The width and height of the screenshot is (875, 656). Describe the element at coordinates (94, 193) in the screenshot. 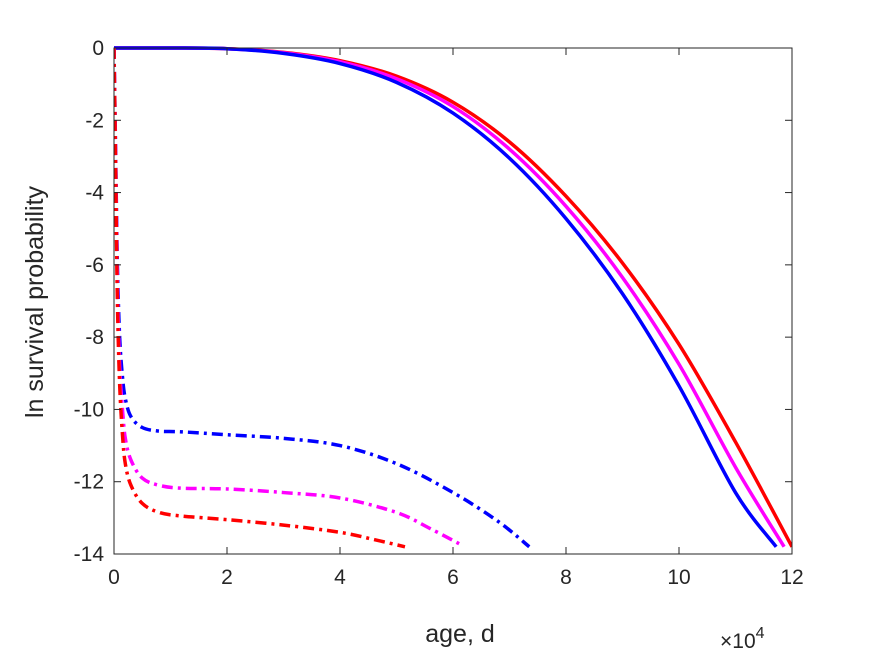

I see `y-tick-label: -4` at that location.